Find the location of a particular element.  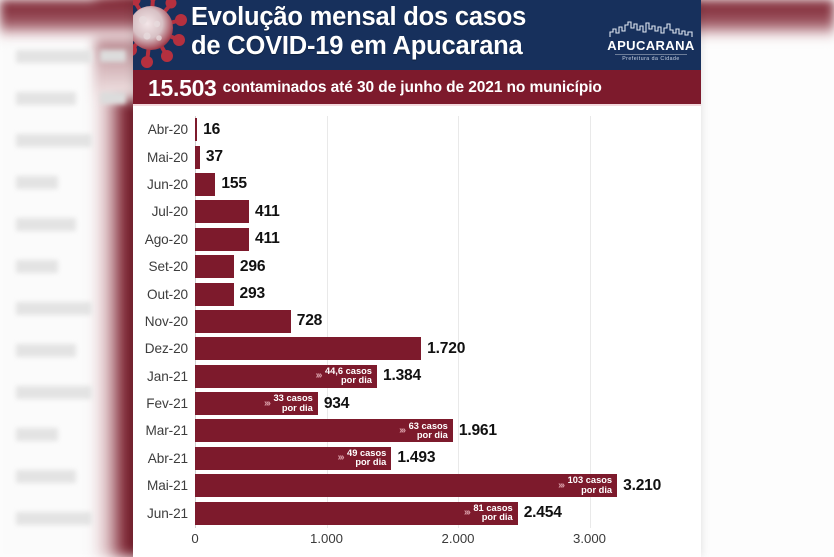

annotation-text: 81 casos por dia is located at coordinates (493, 512).